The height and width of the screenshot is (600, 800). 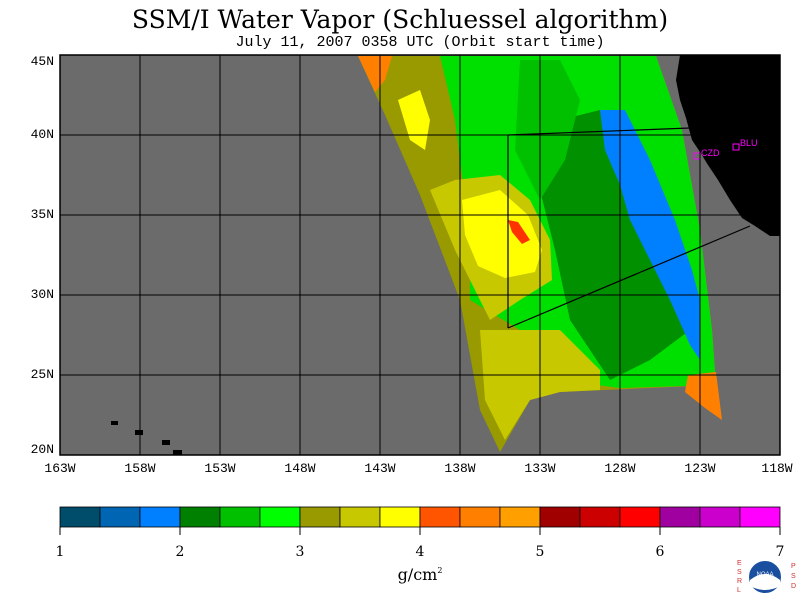 I want to click on psd-letter-d: D, so click(x=793, y=586).